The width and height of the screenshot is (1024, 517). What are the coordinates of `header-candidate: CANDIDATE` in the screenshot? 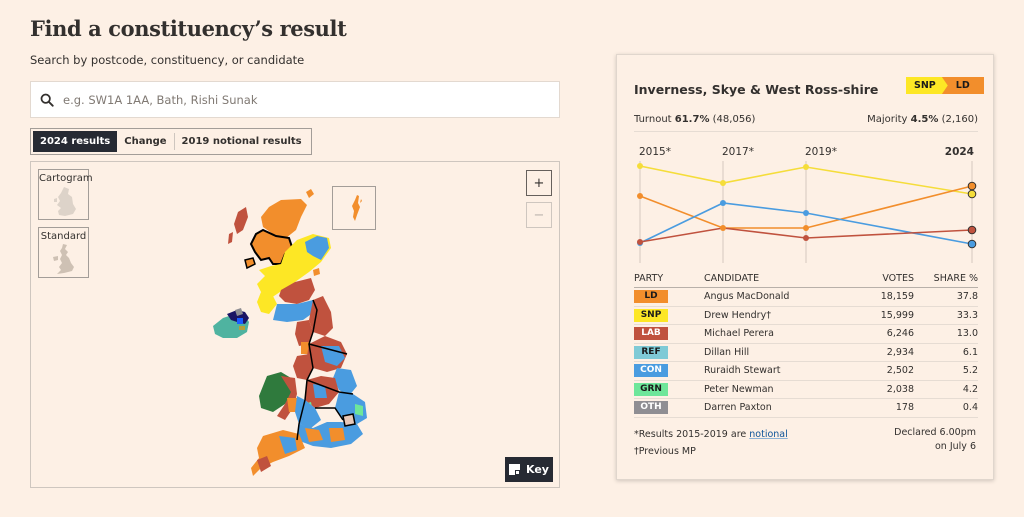 It's located at (776, 280).